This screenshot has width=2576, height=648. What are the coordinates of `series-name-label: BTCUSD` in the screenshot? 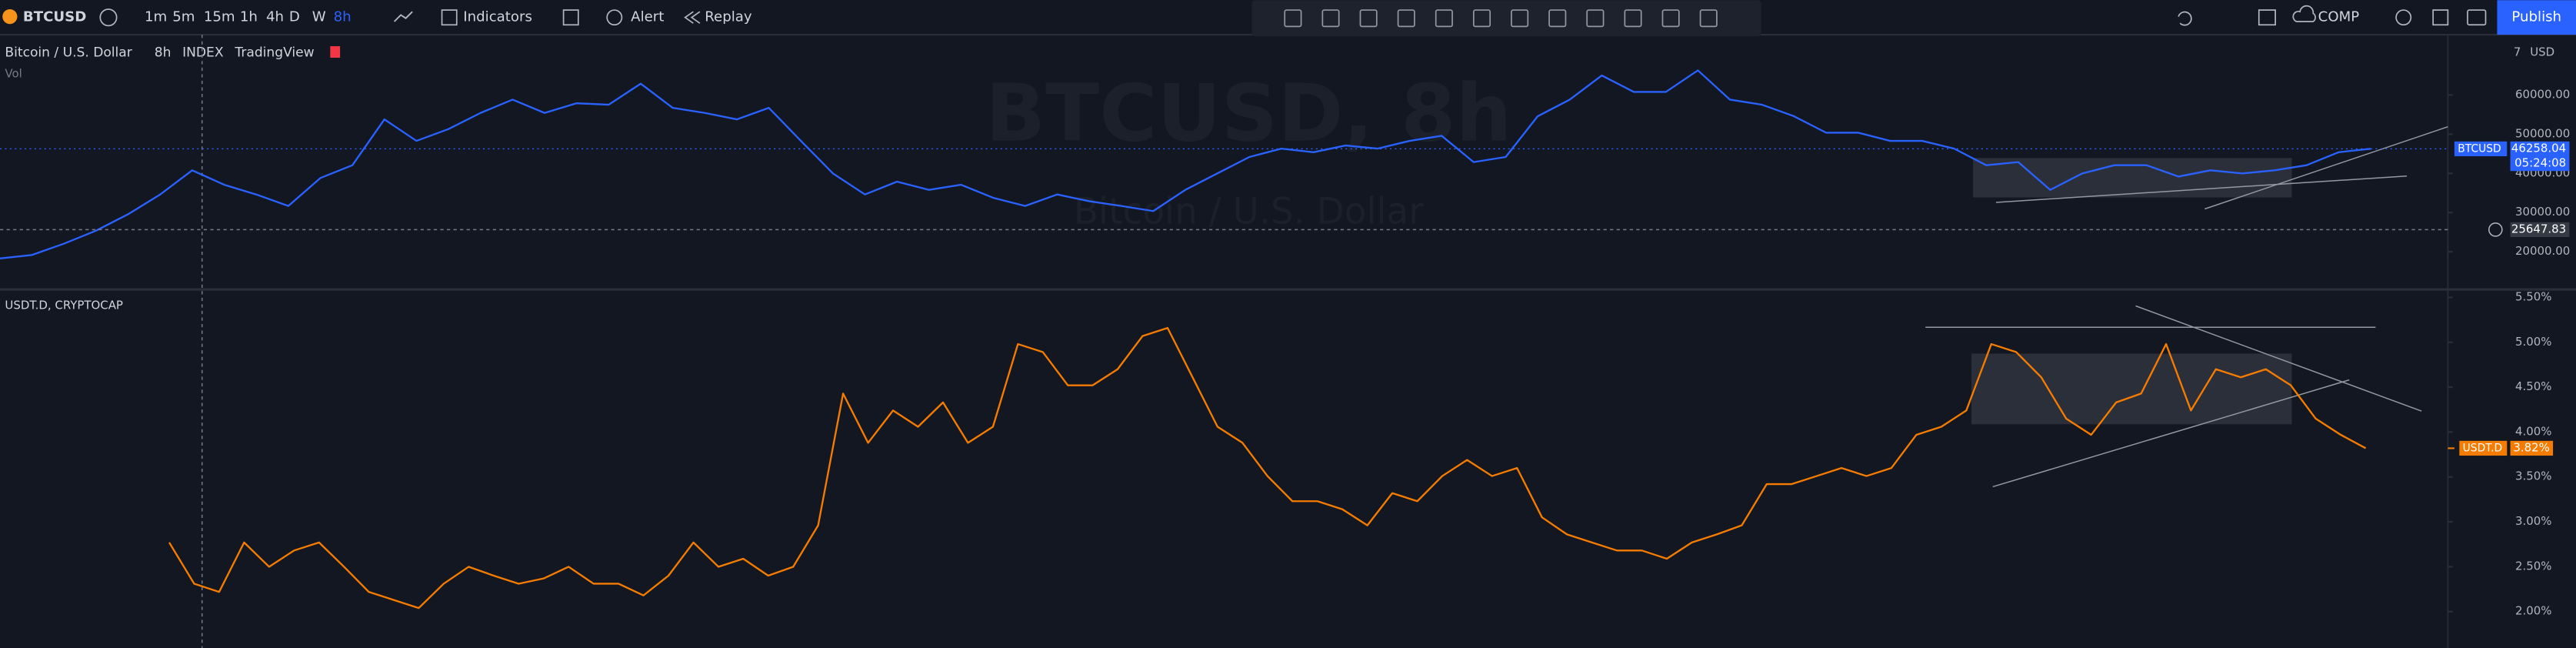 It's located at (2479, 148).